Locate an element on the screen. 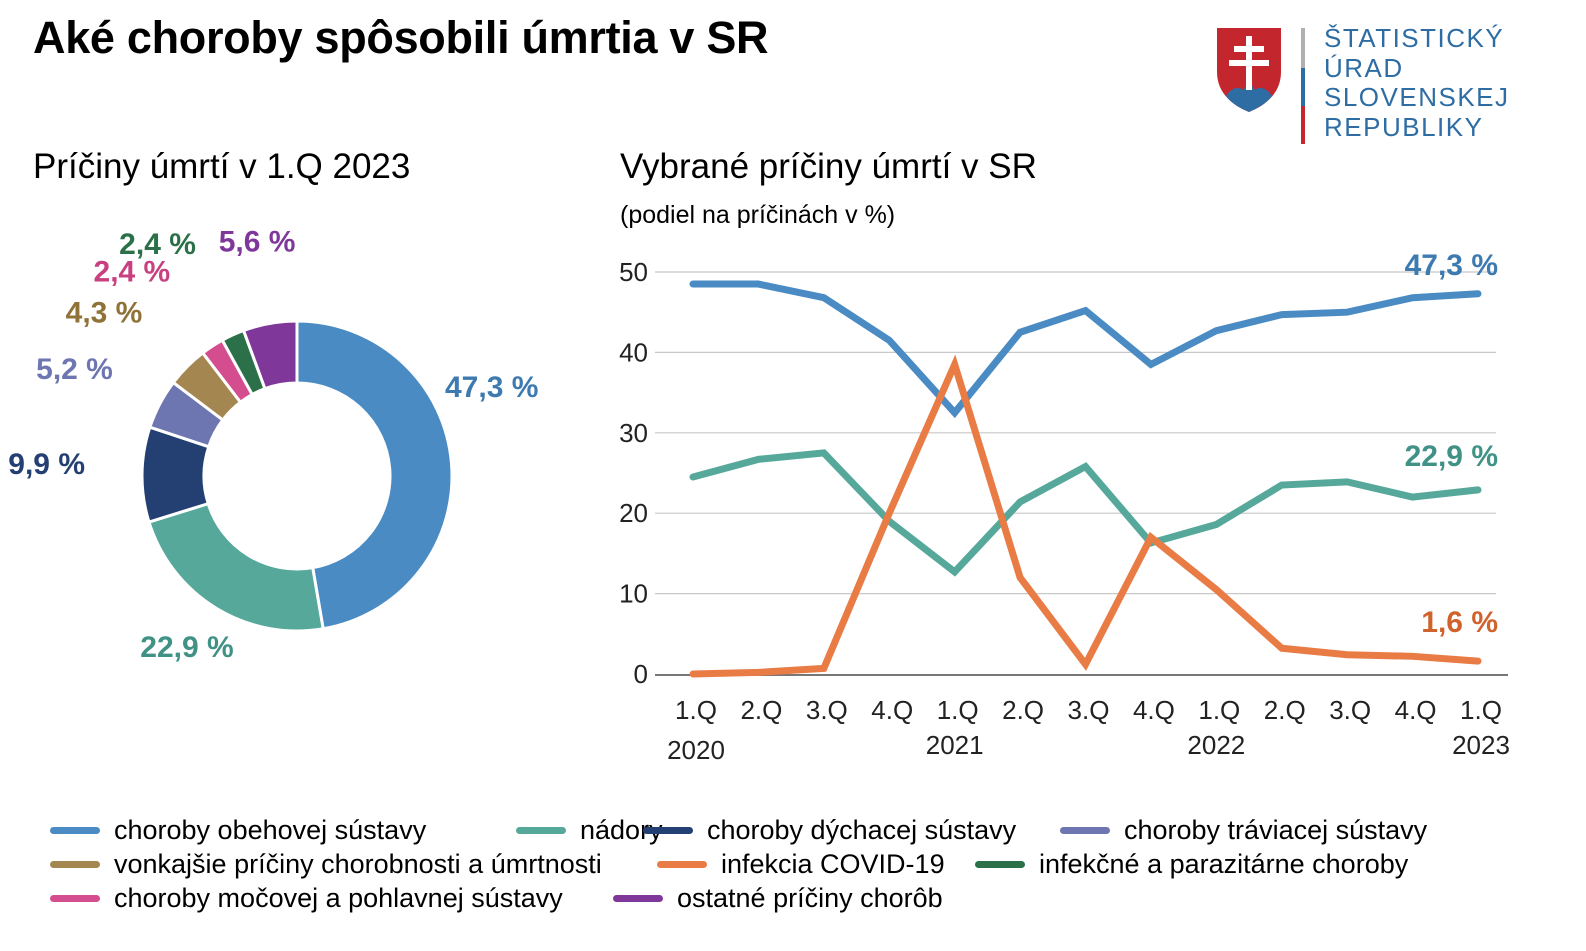 This screenshot has width=1586, height=951. donut-chart-title: Príčiny úmrtí v 1.Q 2023 is located at coordinates (222, 166).